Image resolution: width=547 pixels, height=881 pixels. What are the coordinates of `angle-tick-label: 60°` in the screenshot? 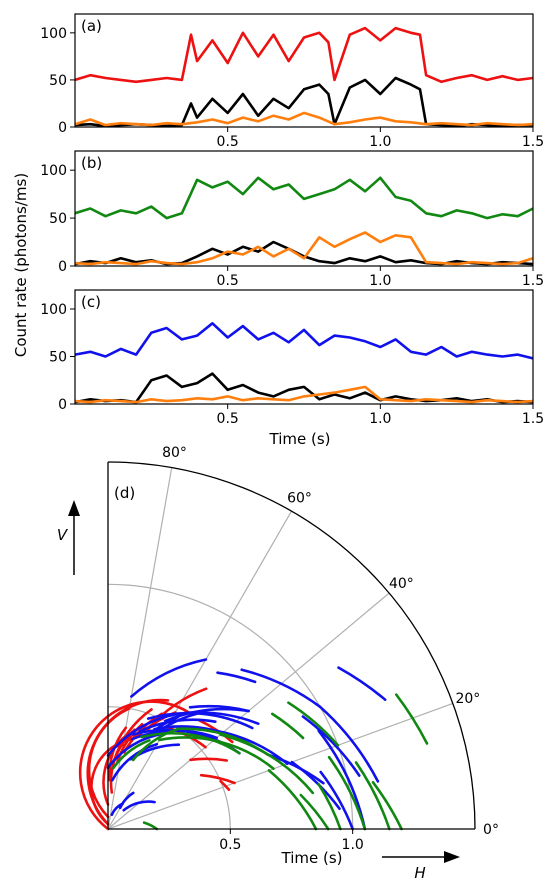 It's located at (299, 498).